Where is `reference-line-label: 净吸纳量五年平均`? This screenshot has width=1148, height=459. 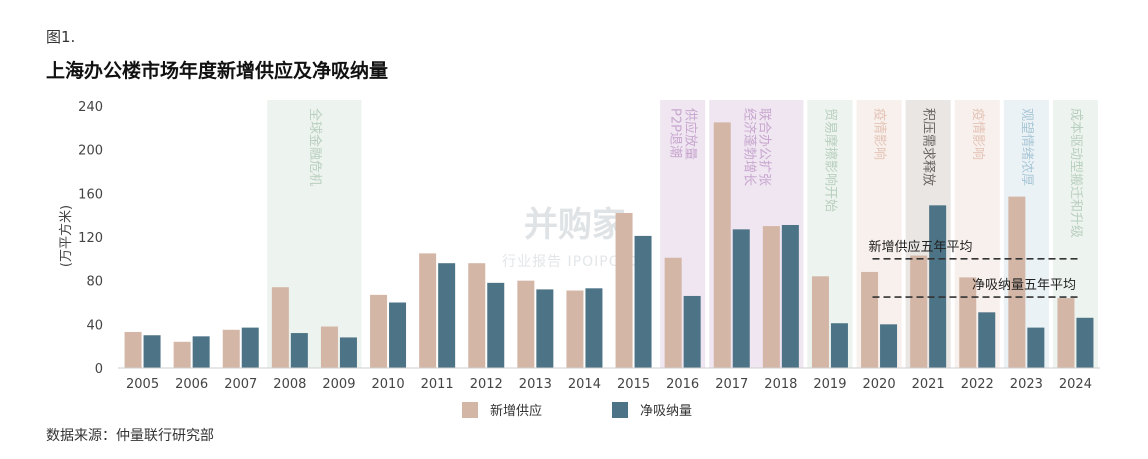
reference-line-label: 净吸纳量五年平均 is located at coordinates (1024, 285).